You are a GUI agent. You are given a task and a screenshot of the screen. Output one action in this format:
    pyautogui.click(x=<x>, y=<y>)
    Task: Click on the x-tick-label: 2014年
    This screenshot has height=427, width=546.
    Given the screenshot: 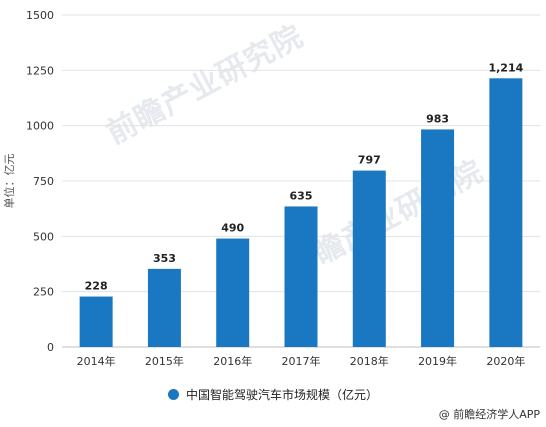 What is the action you would take?
    pyautogui.click(x=96, y=361)
    